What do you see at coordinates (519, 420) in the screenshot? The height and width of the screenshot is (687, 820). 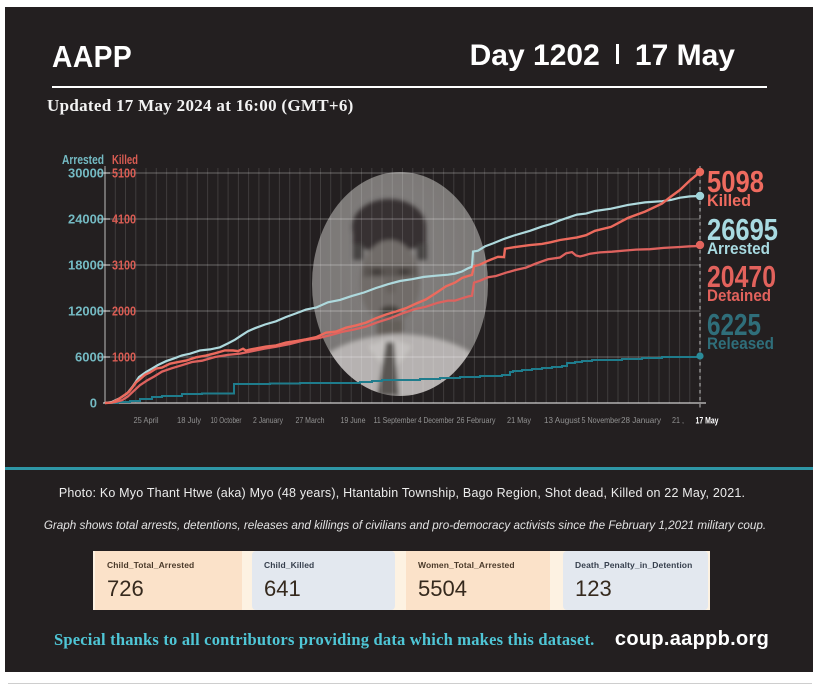 I see `svg-text: 21 May` at bounding box center [519, 420].